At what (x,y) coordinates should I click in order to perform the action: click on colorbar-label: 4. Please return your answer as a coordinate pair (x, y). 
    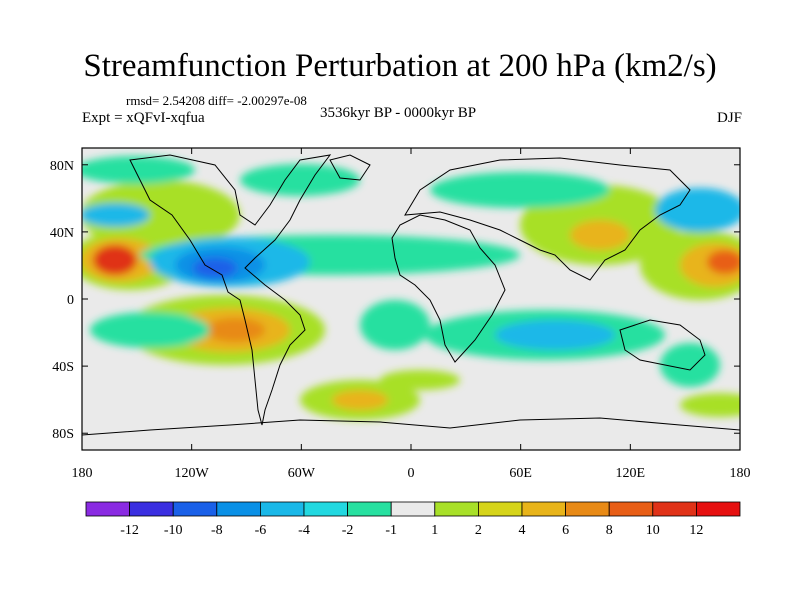
    Looking at the image, I should click on (522, 530).